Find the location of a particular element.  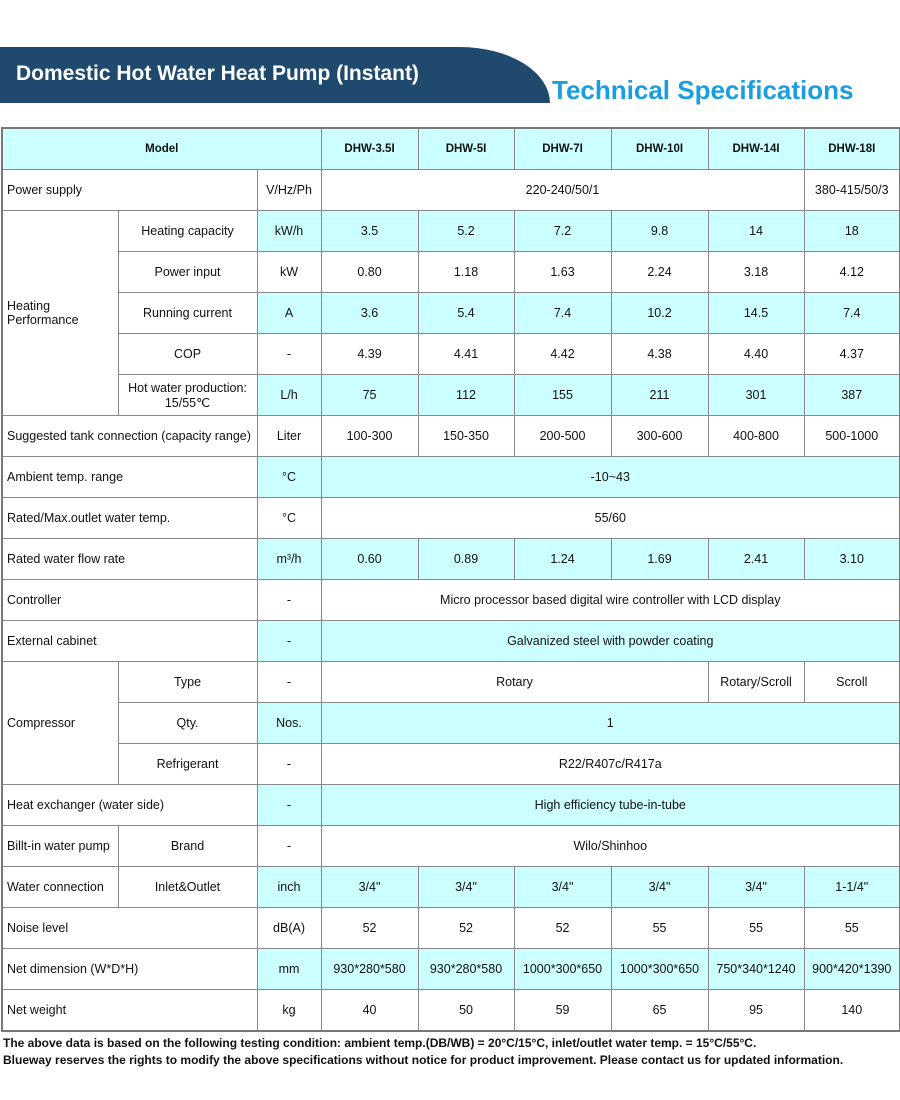

cell: 2.24 is located at coordinates (659, 272).